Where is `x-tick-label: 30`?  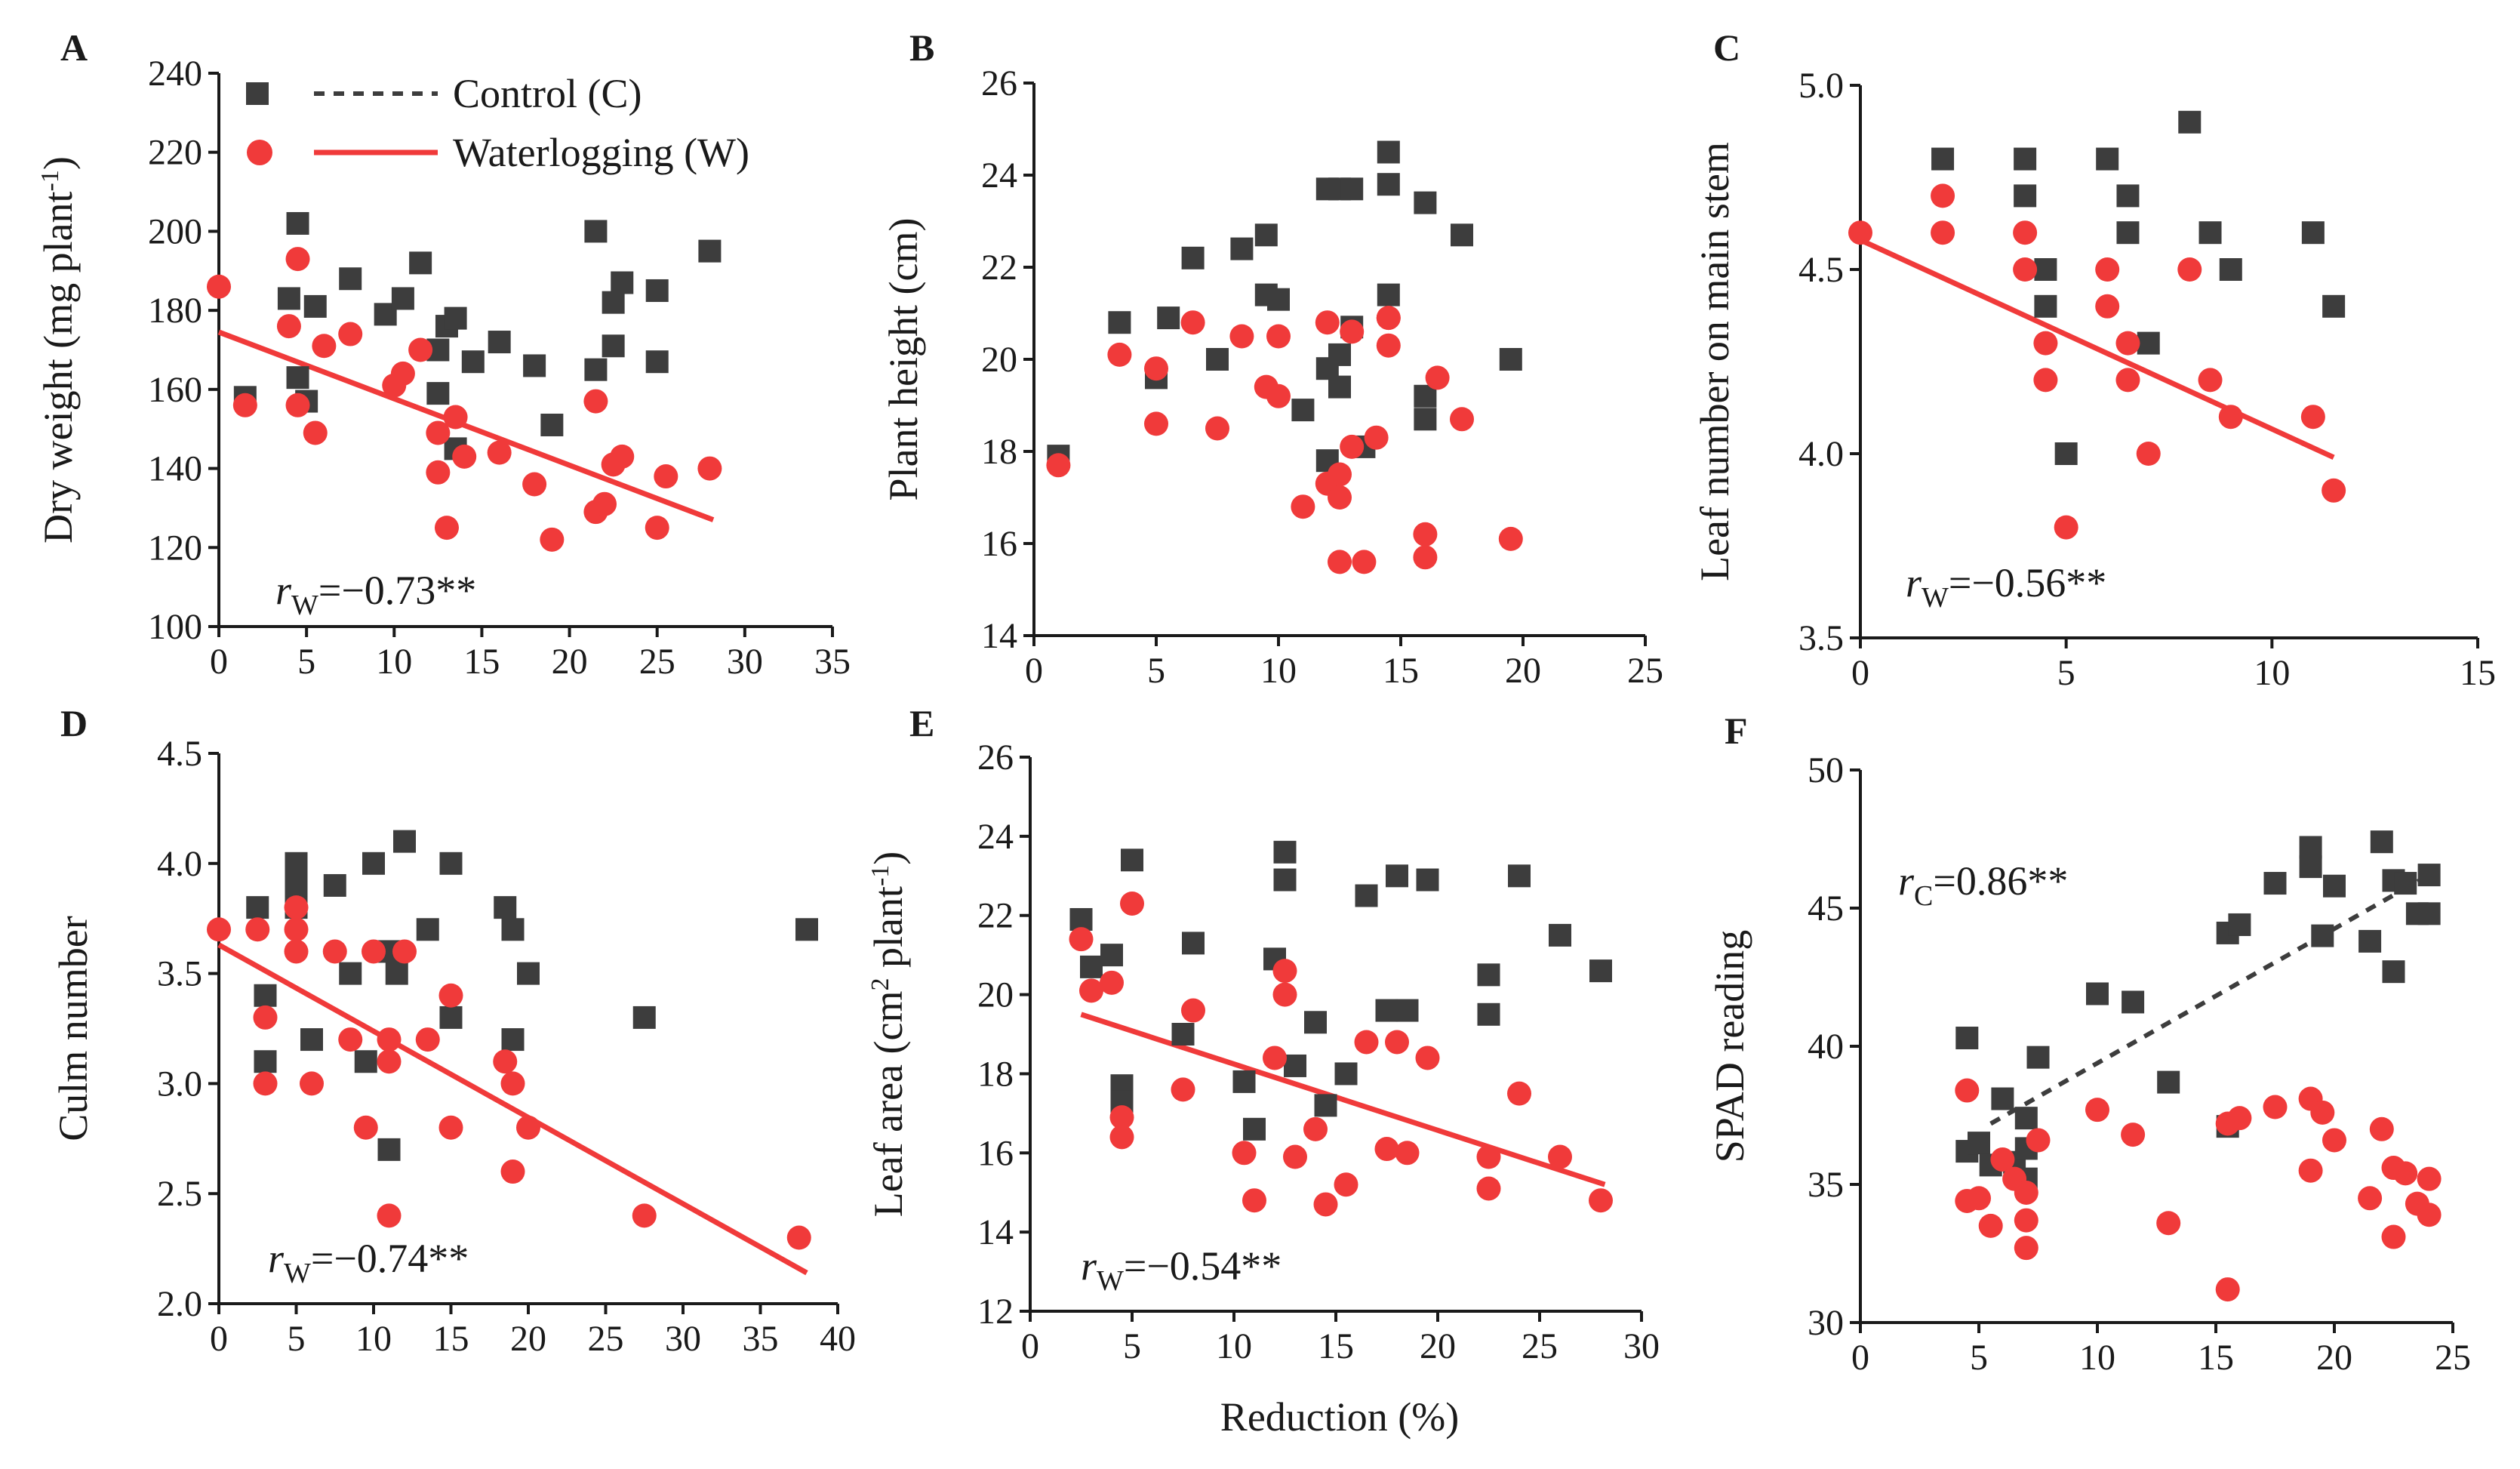 x-tick-label: 30 is located at coordinates (1641, 1346).